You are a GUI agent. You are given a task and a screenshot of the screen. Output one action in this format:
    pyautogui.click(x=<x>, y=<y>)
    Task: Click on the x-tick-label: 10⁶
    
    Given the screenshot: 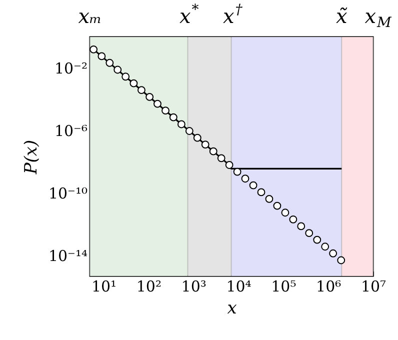 What is the action you would take?
    pyautogui.click(x=329, y=287)
    